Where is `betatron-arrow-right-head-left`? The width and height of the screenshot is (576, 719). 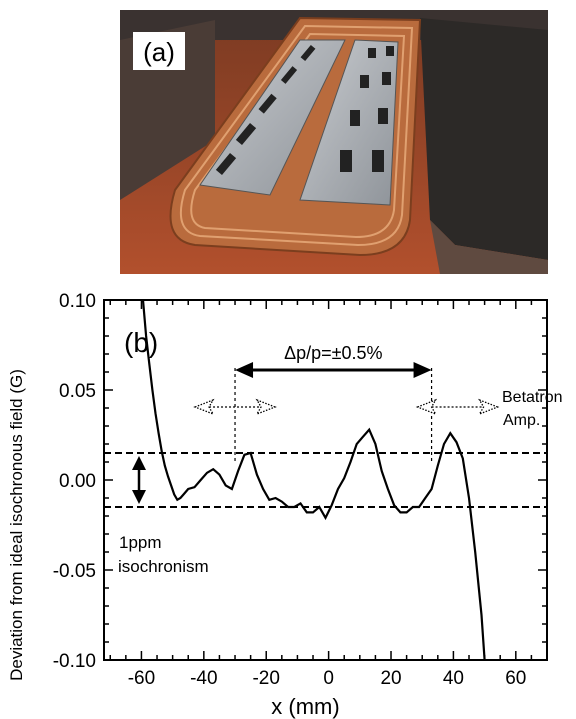 betatron-arrow-right-head-left is located at coordinates (426, 407).